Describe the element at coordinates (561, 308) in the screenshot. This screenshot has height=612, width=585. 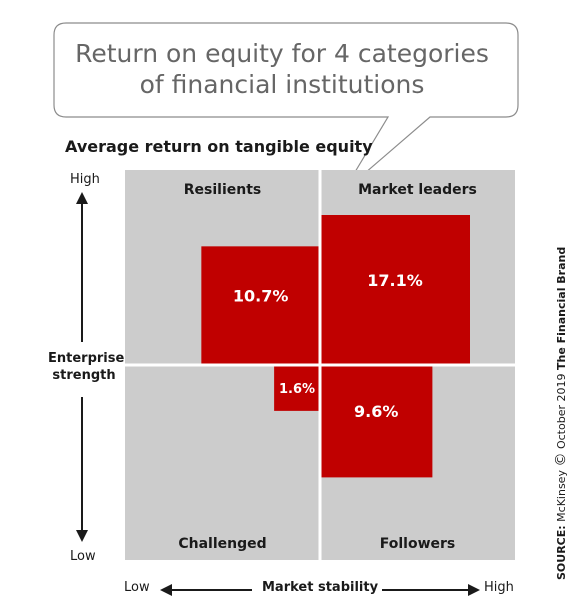
I see `source-brand: The Financial Brand` at that location.